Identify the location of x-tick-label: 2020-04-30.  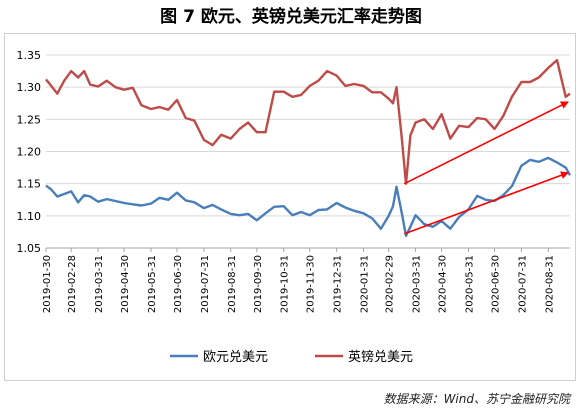
(443, 284).